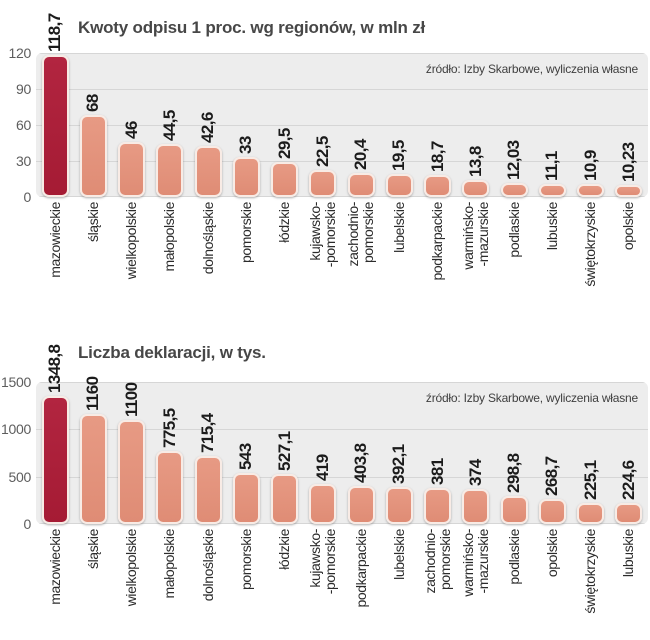 This screenshot has height=640, width=650. I want to click on bar-value-label: 527,1, so click(284, 451).